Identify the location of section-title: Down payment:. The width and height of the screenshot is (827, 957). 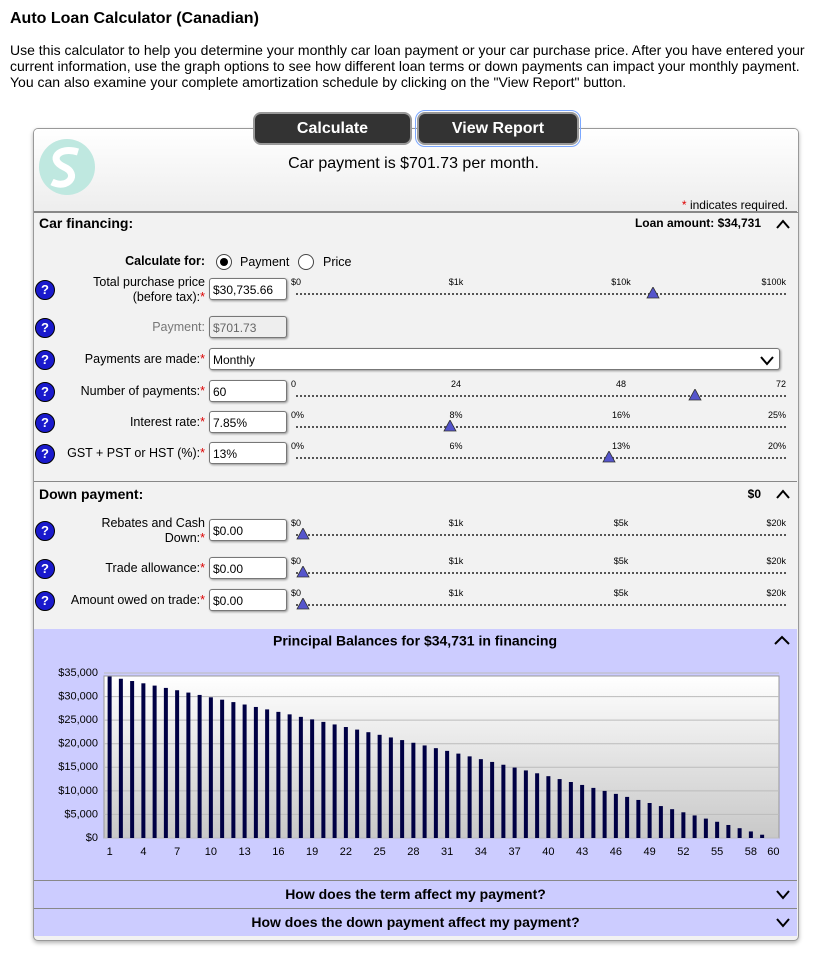
(91, 494).